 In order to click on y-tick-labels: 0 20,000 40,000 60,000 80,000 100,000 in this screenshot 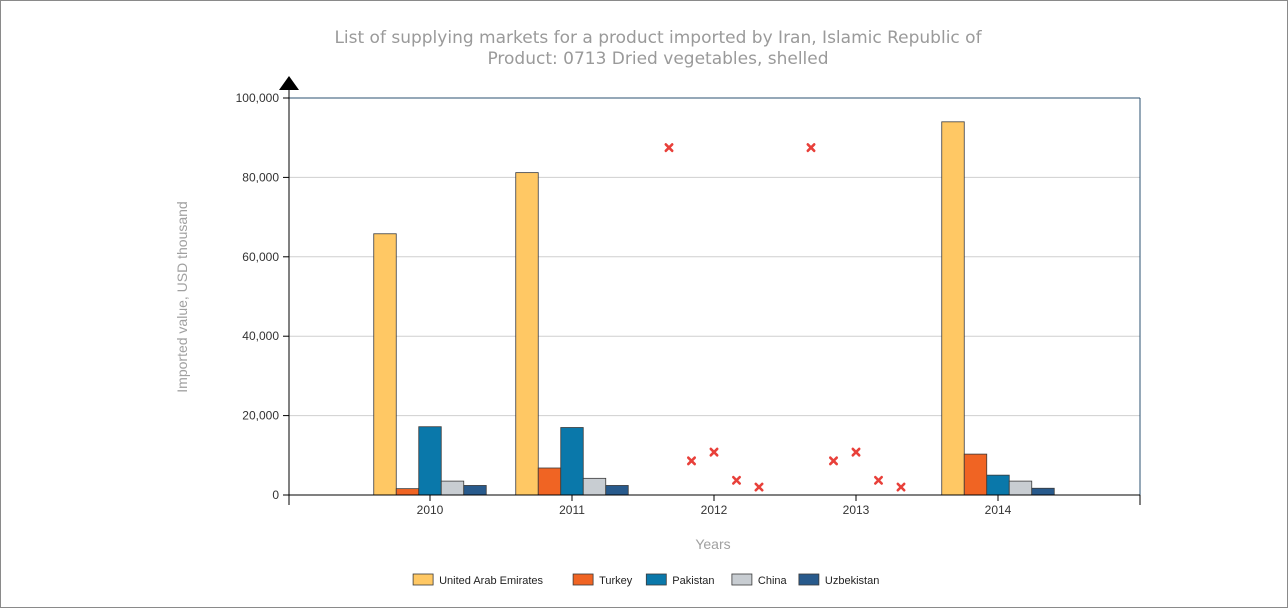, I will do `click(258, 296)`.